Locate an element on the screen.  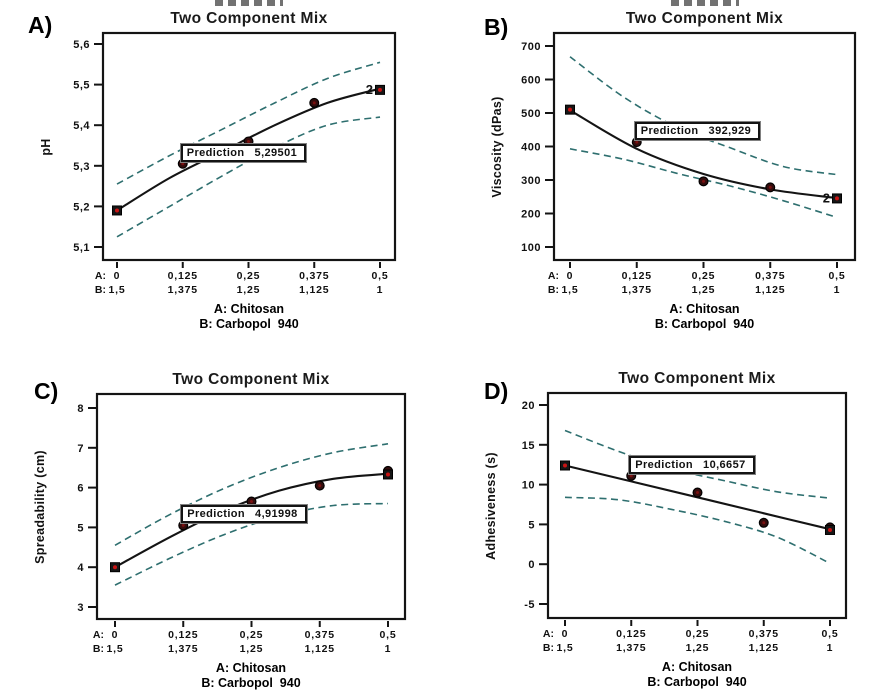
point-count-annotation: 2 is located at coordinates (826, 197).